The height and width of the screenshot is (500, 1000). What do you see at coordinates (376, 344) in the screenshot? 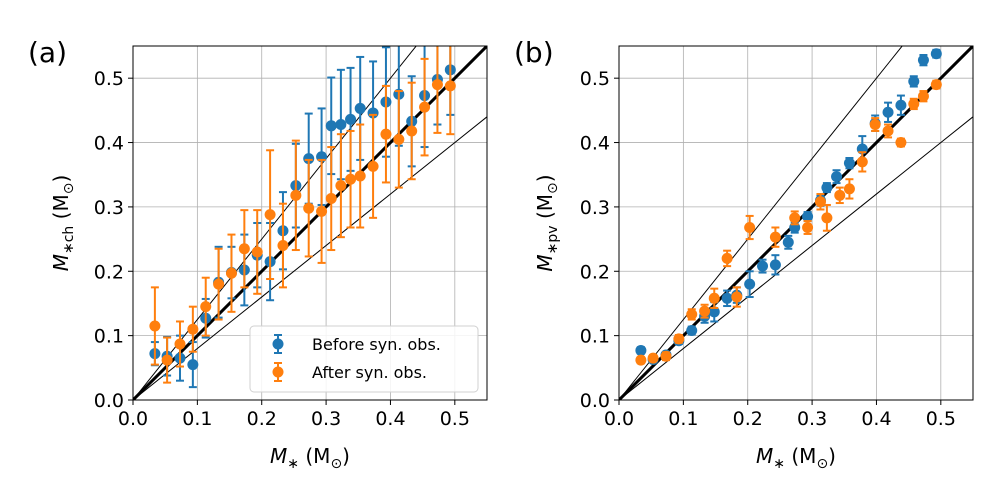
I see `legend-label: Before syn. obs.` at bounding box center [376, 344].